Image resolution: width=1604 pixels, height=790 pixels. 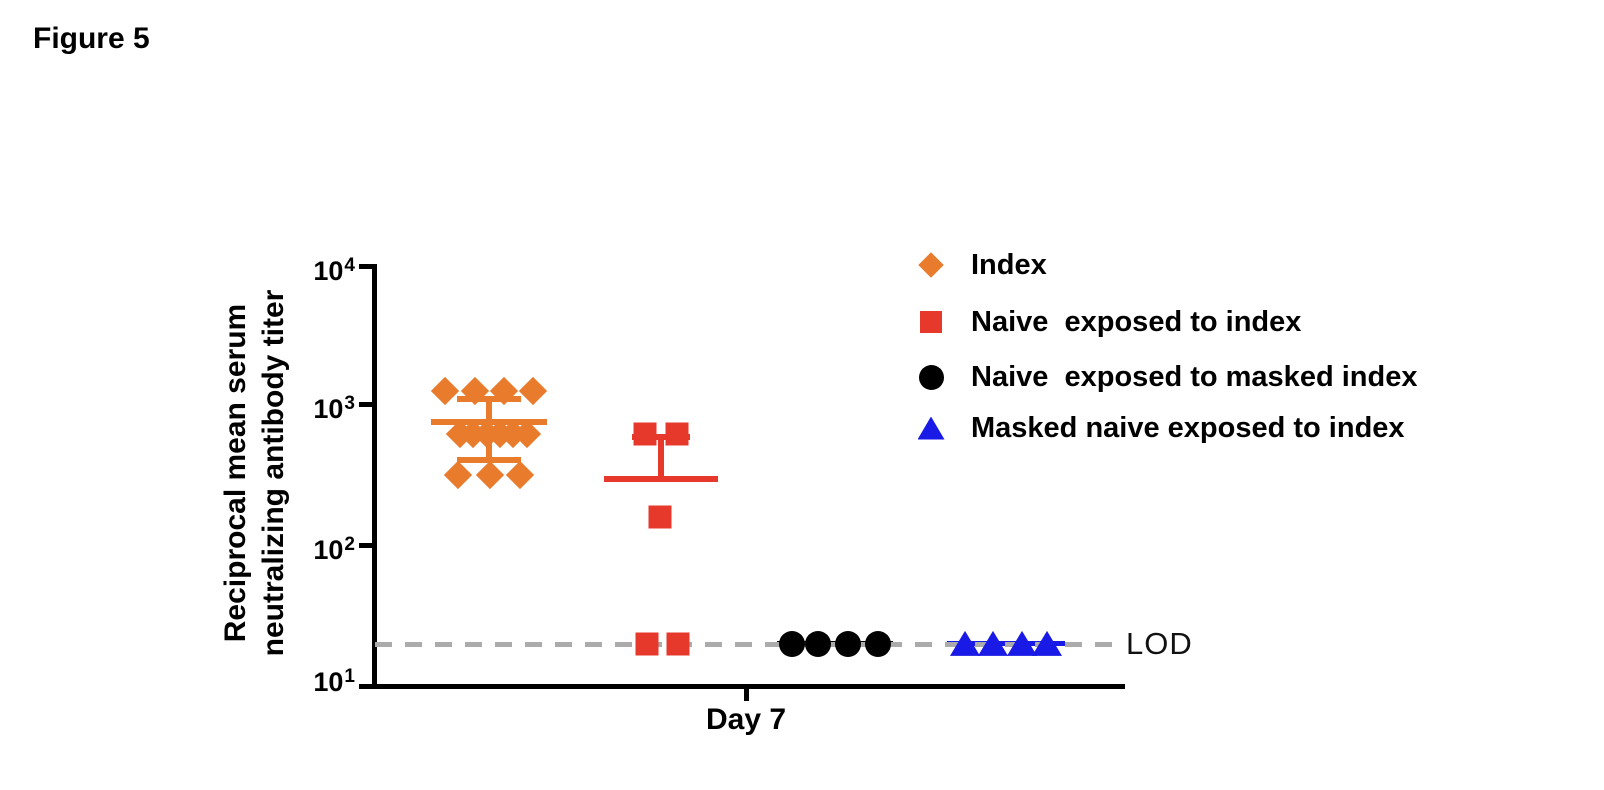 I want to click on y-tick-label-10e2: 102, so click(x=334, y=549).